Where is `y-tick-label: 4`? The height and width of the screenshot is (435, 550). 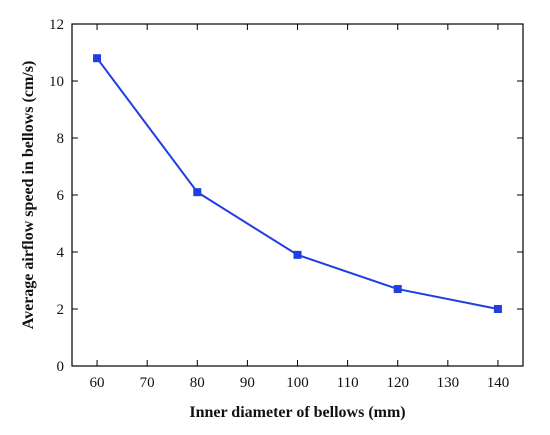
y-tick-label: 4 is located at coordinates (61, 253).